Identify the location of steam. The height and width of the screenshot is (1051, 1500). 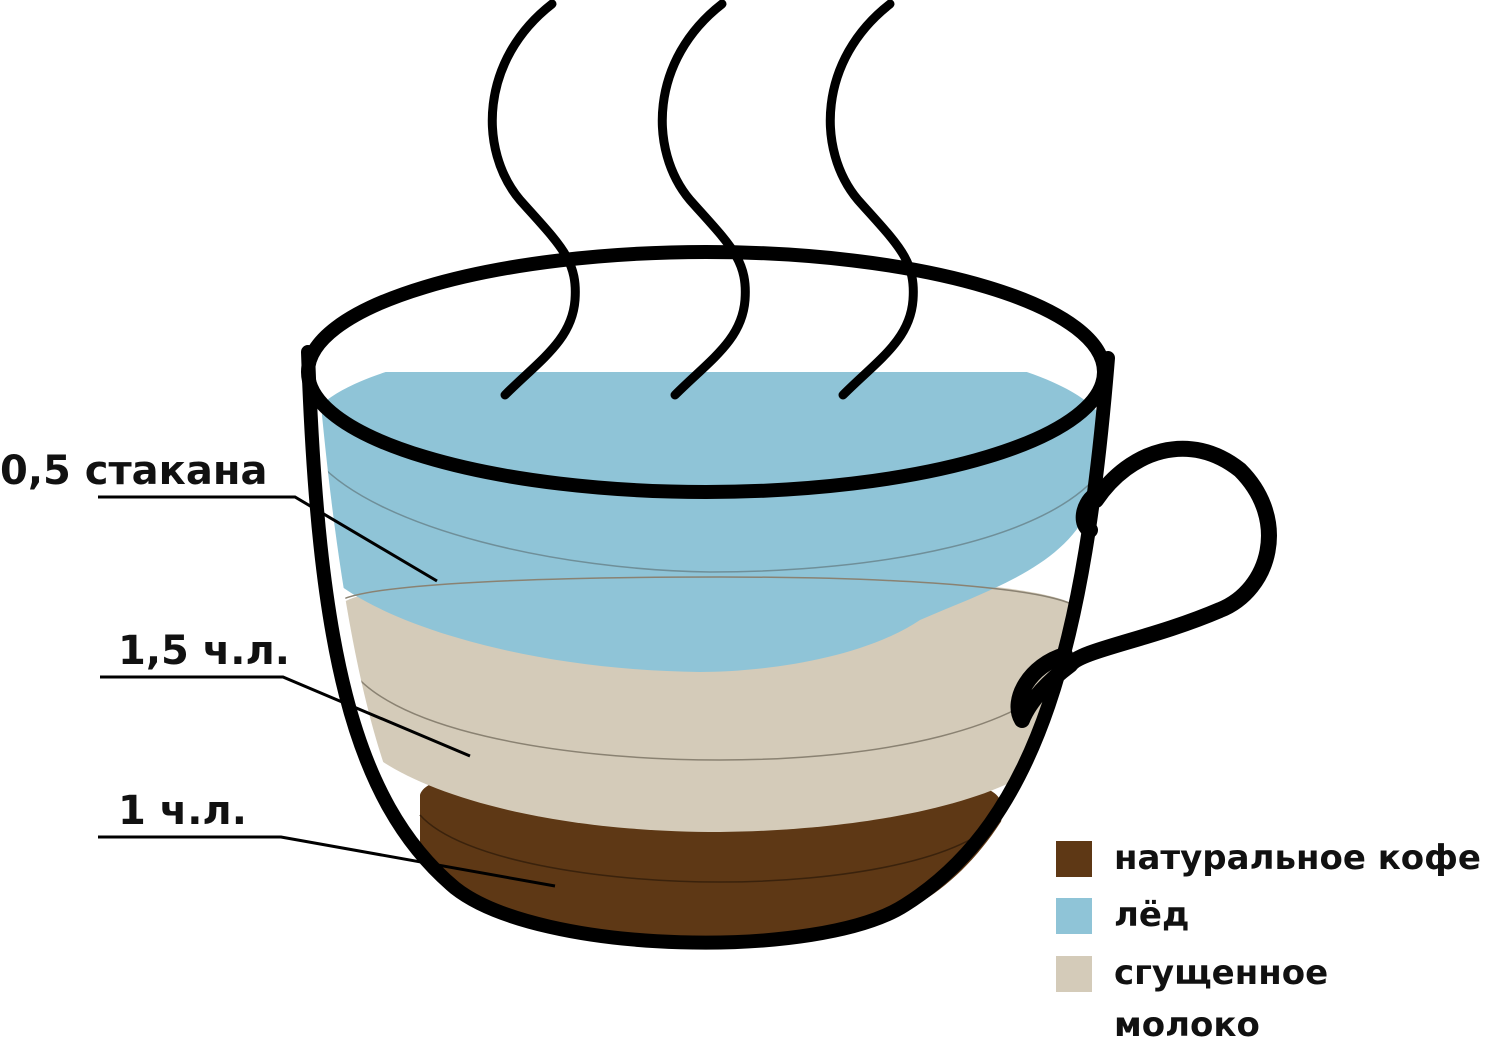
(702, 200).